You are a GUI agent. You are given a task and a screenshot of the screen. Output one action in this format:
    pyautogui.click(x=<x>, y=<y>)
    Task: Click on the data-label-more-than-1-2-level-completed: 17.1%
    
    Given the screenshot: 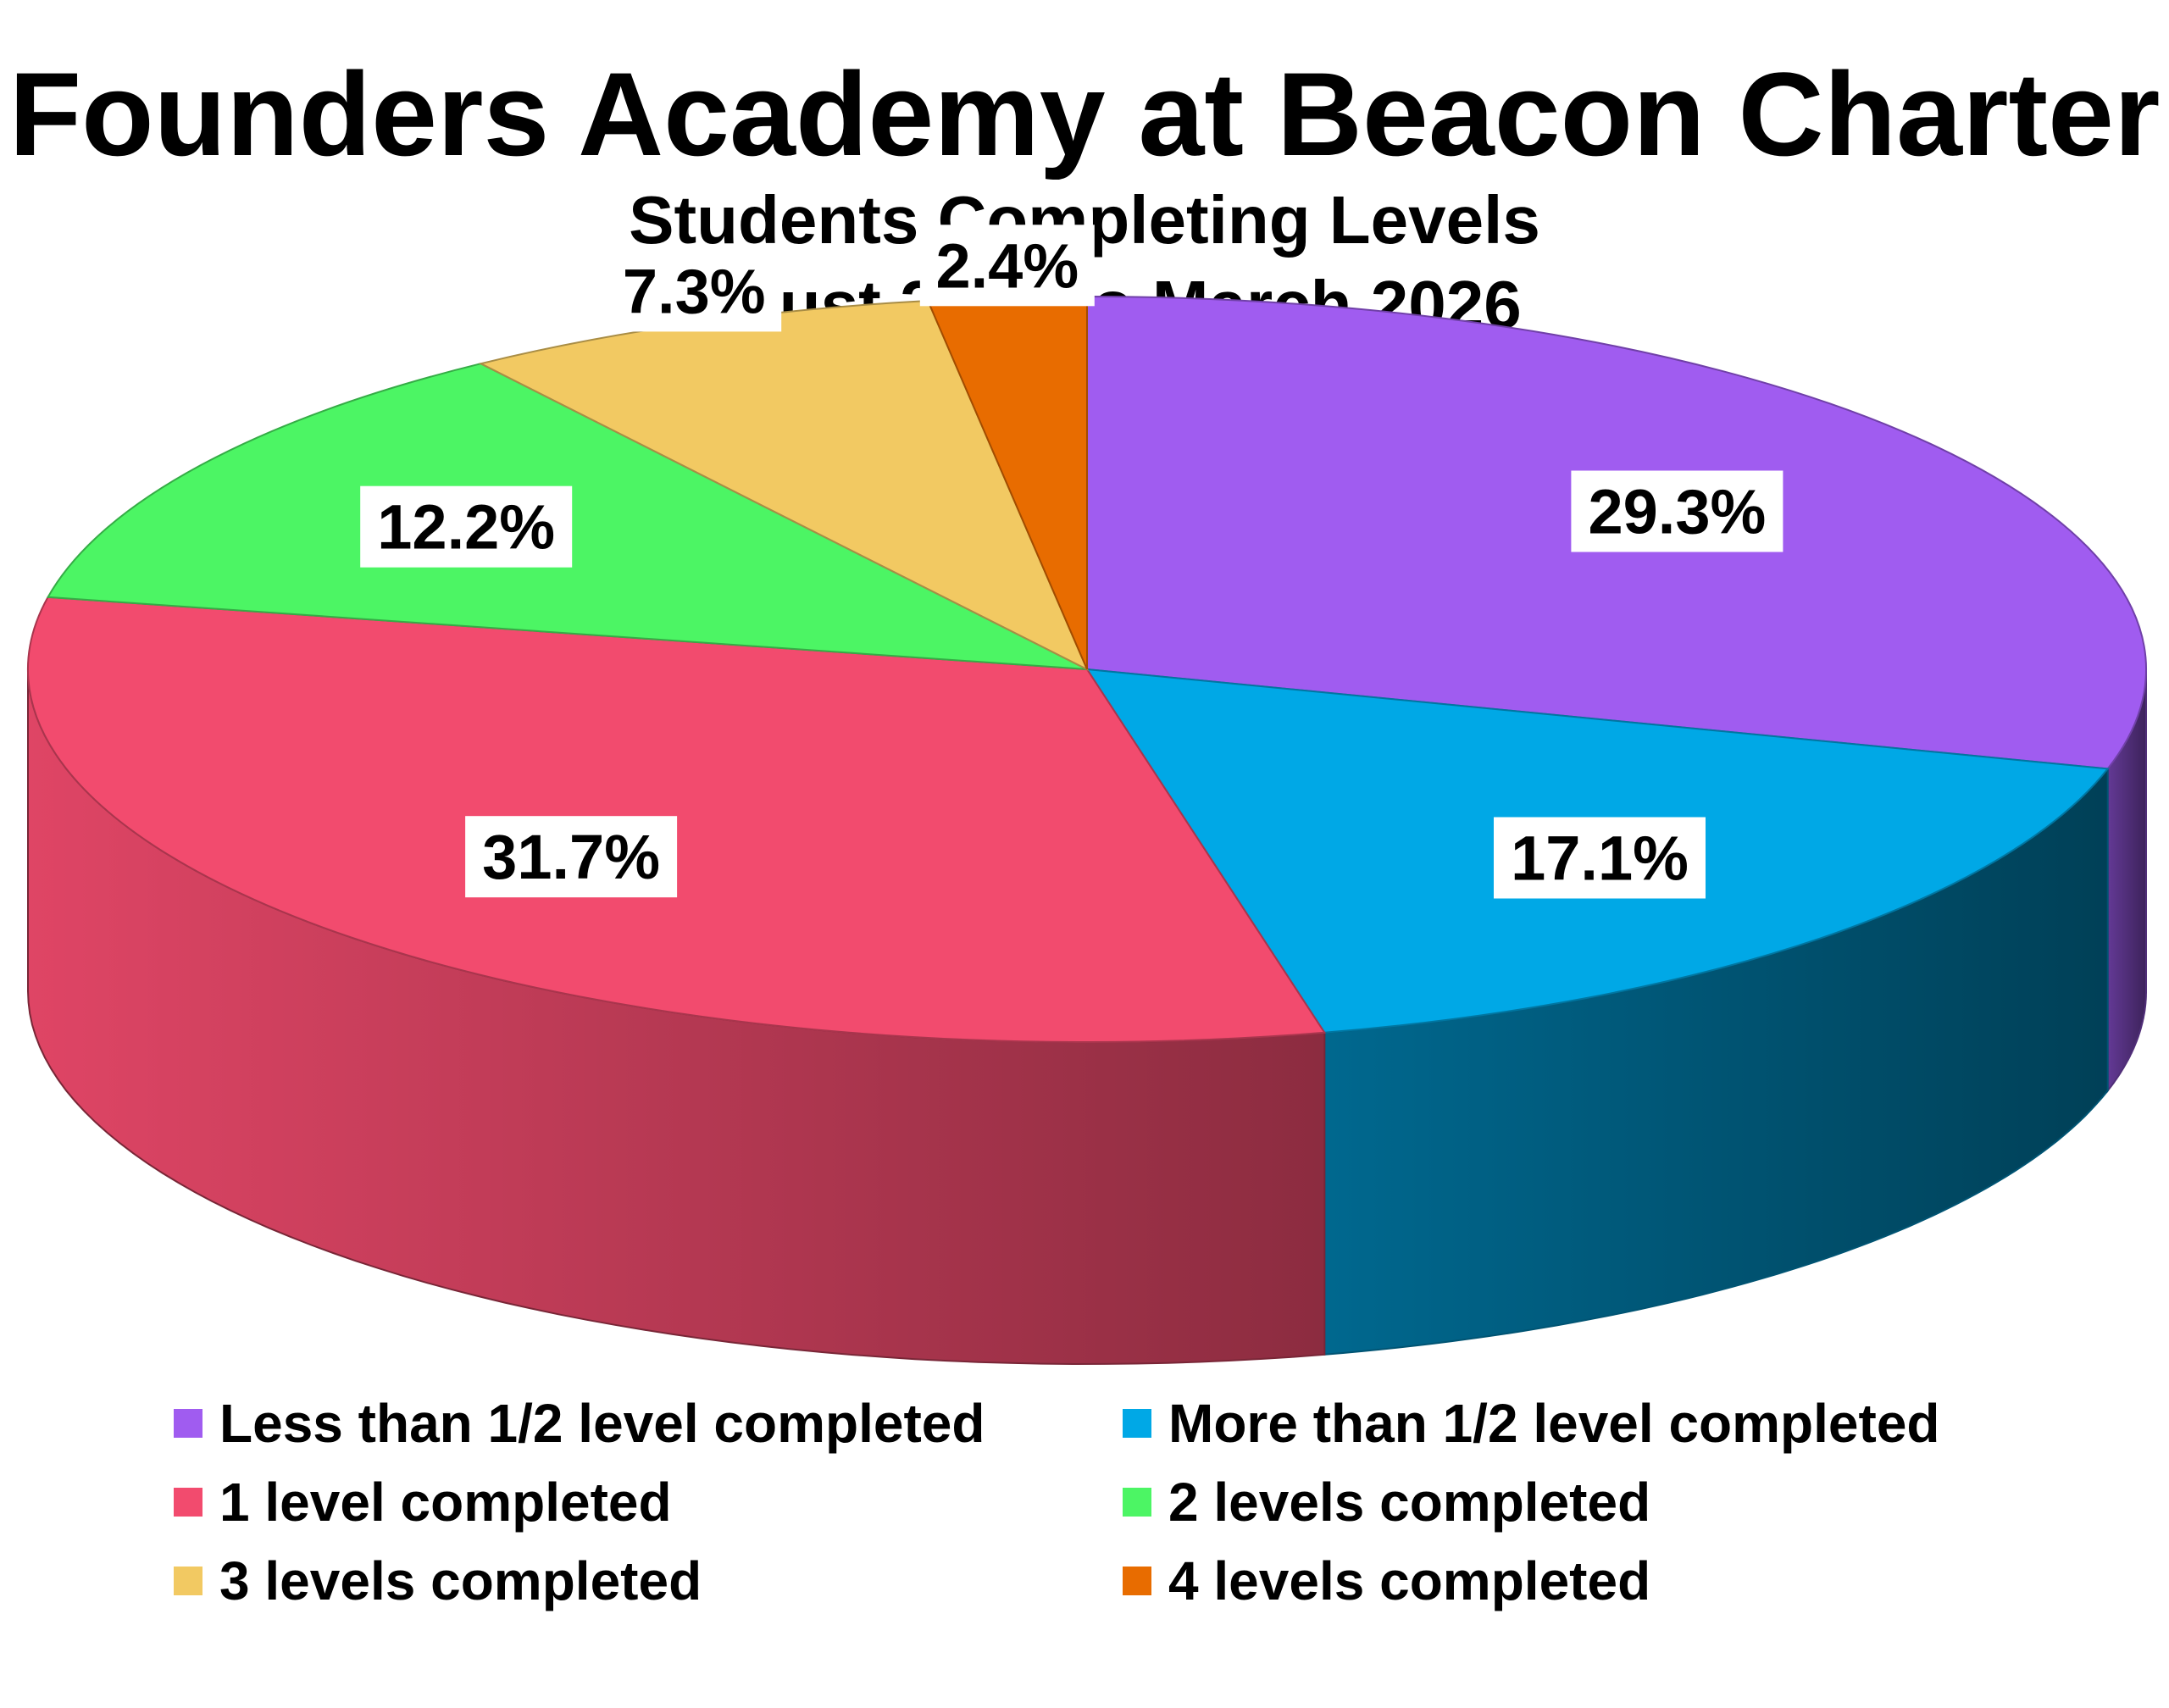 What is the action you would take?
    pyautogui.click(x=1600, y=858)
    